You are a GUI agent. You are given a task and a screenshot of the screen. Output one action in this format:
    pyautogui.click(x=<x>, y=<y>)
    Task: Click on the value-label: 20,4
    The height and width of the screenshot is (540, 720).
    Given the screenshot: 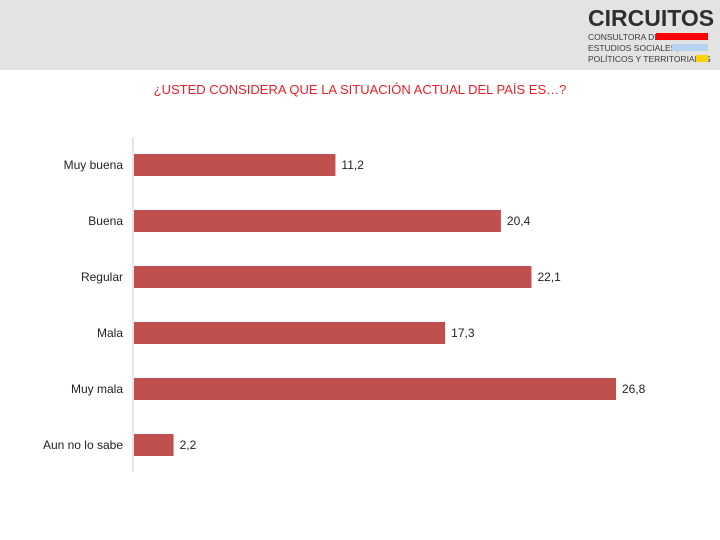 What is the action you would take?
    pyautogui.click(x=519, y=221)
    